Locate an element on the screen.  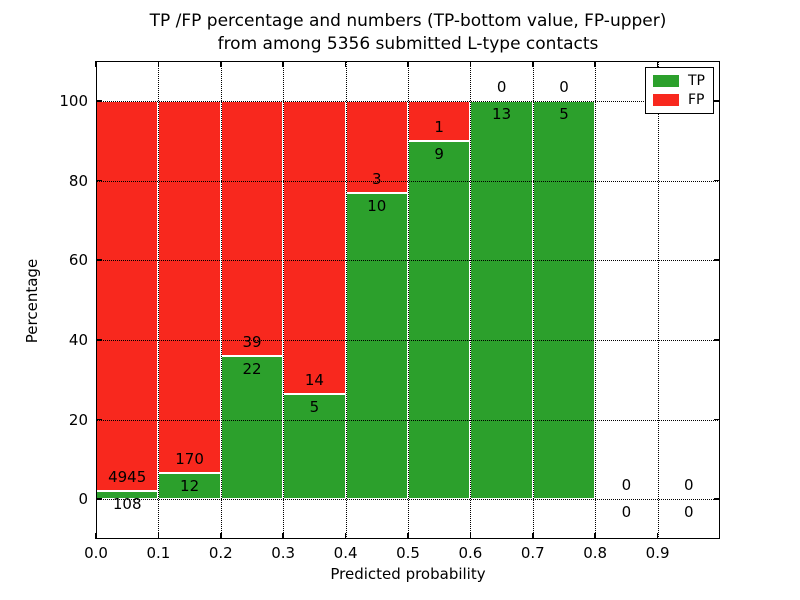
bar-fp-bin3 is located at coordinates (314, 247).